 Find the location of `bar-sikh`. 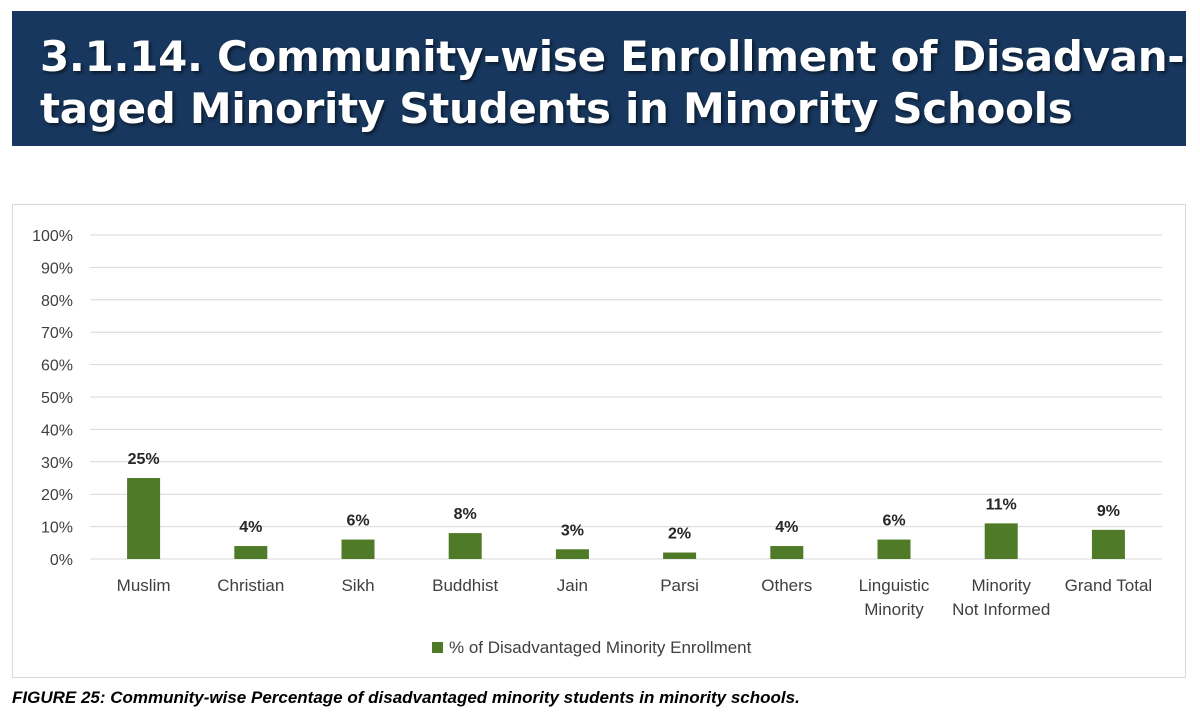

bar-sikh is located at coordinates (358, 549).